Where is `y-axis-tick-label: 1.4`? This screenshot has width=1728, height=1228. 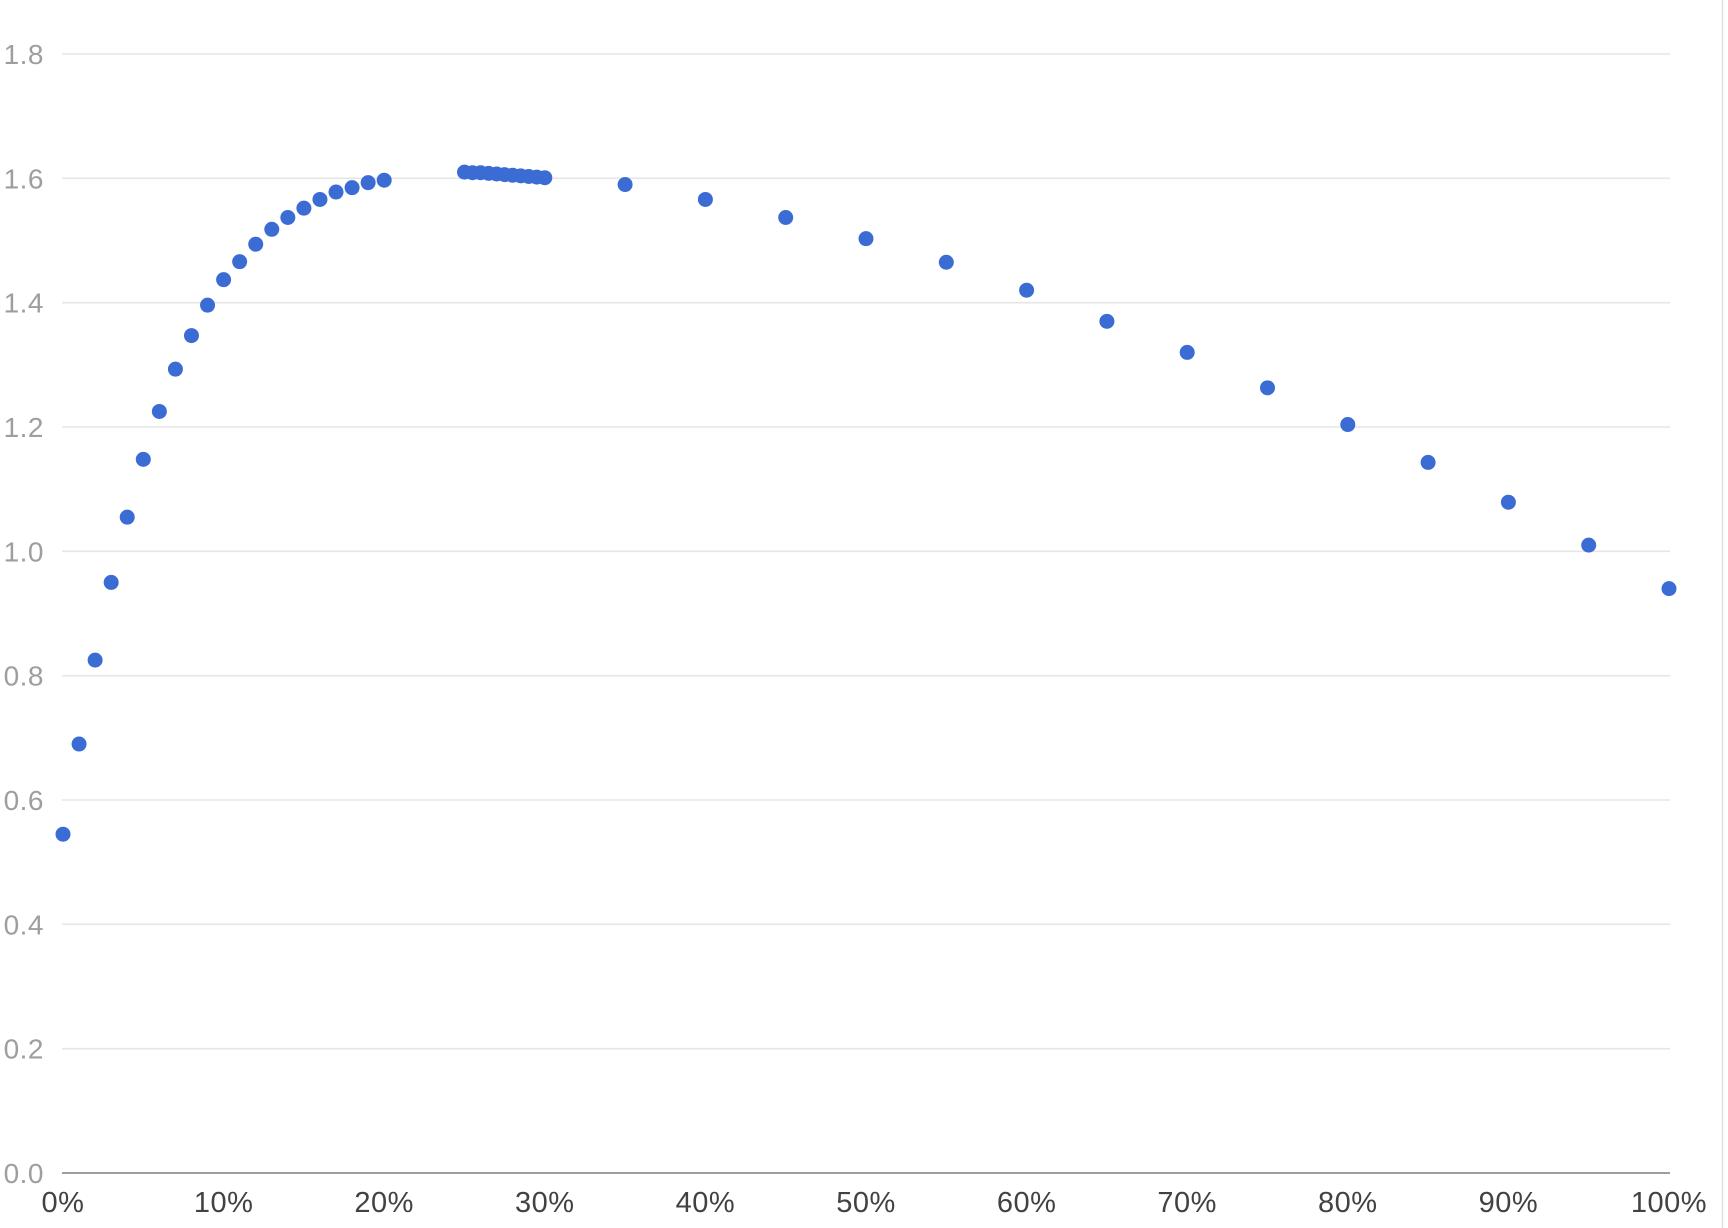
y-axis-tick-label: 1.4 is located at coordinates (24, 303).